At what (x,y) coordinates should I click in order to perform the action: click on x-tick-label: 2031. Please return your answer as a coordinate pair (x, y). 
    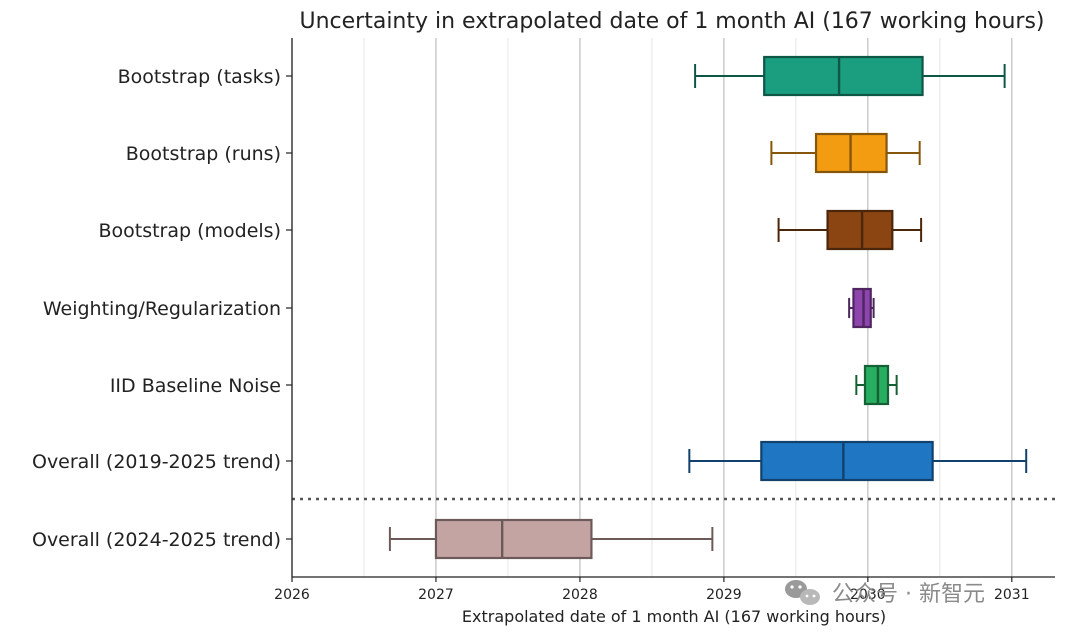
    Looking at the image, I should click on (1012, 595).